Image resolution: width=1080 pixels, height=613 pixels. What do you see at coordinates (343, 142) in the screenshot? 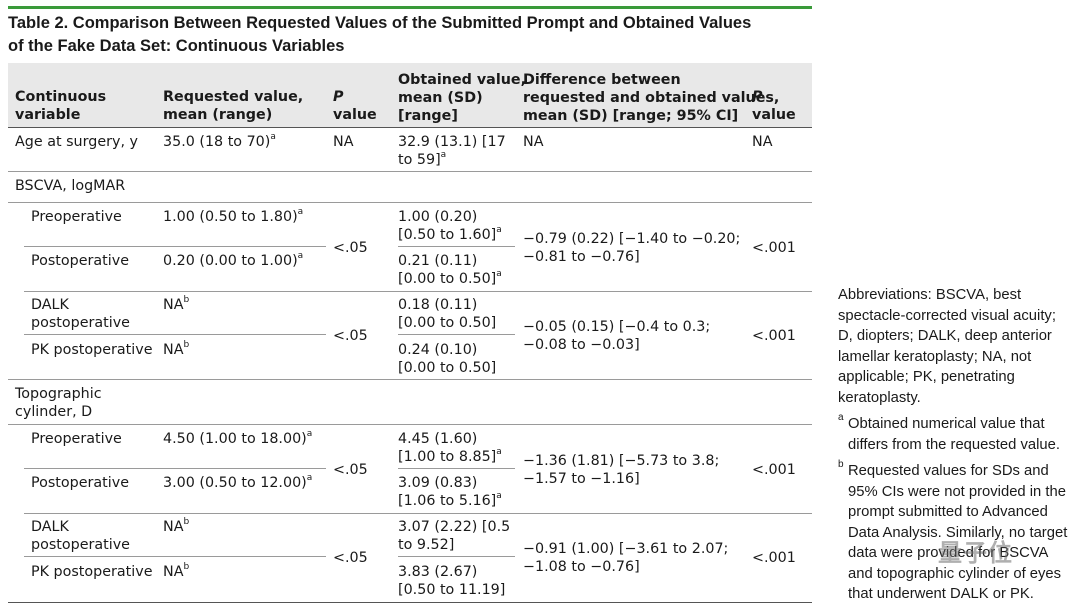
I see `age-p1: NA` at bounding box center [343, 142].